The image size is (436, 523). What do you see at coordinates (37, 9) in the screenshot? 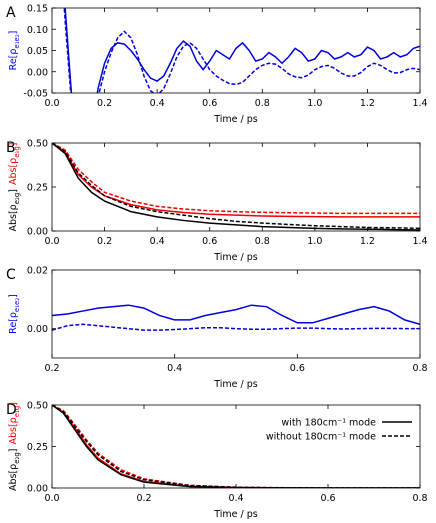
I see `y-tick-label: 0.15` at bounding box center [37, 9].